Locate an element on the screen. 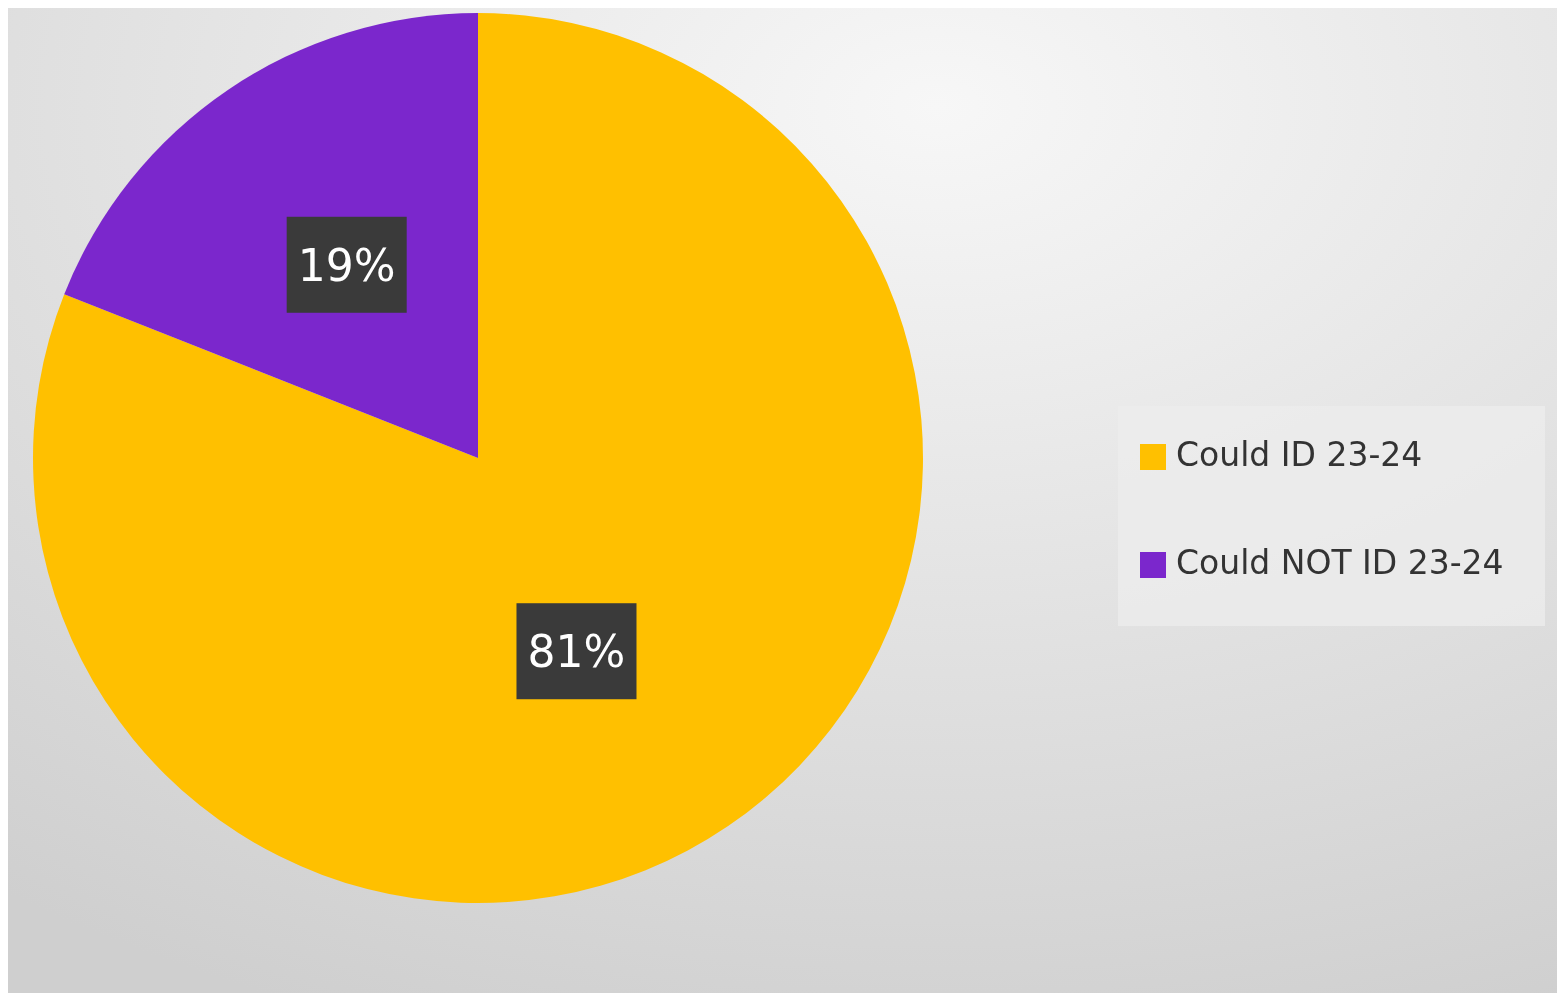 The height and width of the screenshot is (1003, 1565). data-label: 81% is located at coordinates (576, 652).